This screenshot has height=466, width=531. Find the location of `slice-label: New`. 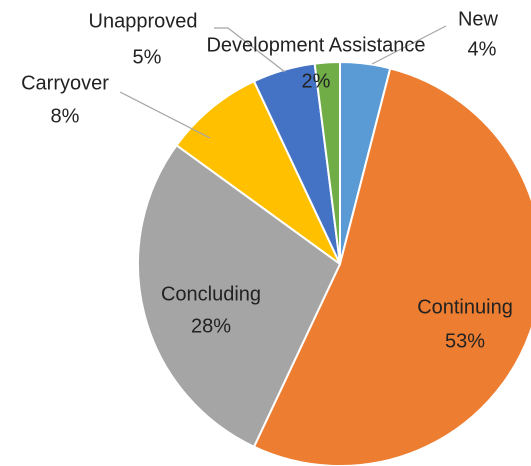

slice-label: New is located at coordinates (478, 19).